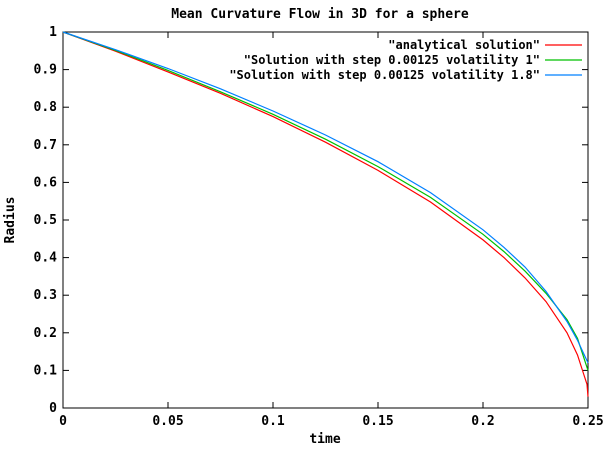 The image size is (606, 450). What do you see at coordinates (587, 421) in the screenshot?
I see `x-tick-label: 0.25` at bounding box center [587, 421].